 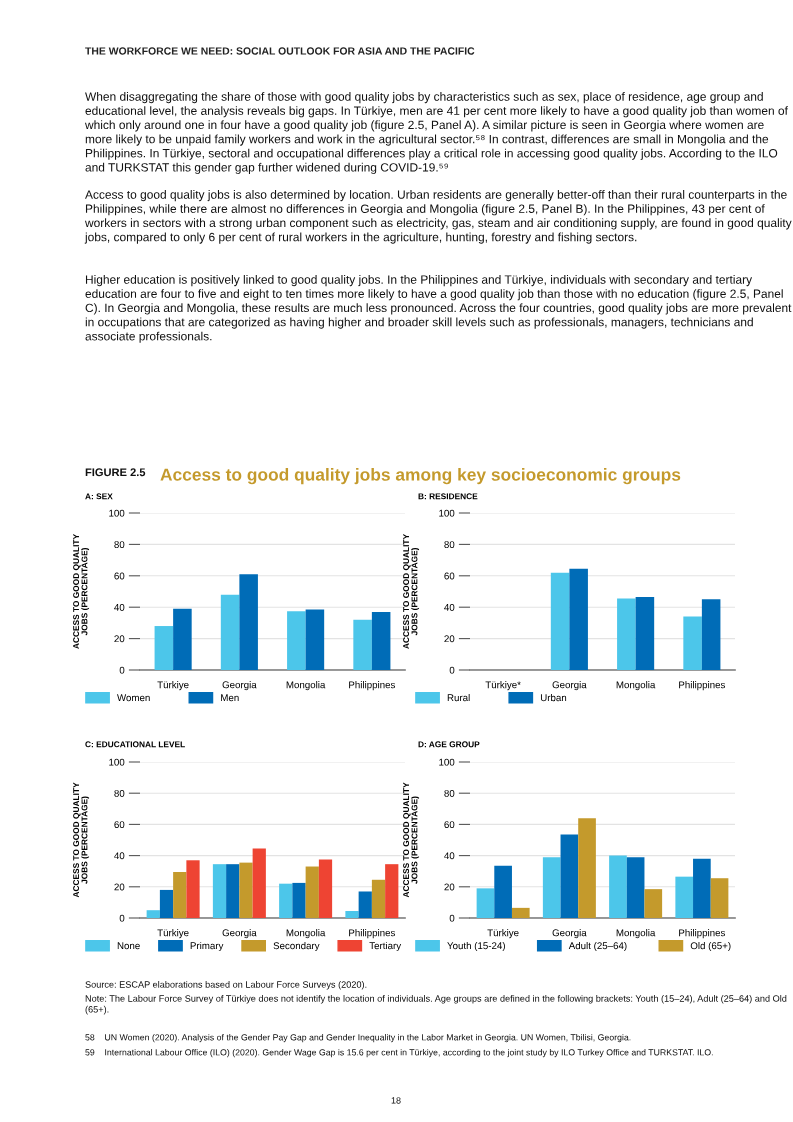 What do you see at coordinates (420, 476) in the screenshot?
I see `text: Access to good quality jobs among key socioeconomic groups` at bounding box center [420, 476].